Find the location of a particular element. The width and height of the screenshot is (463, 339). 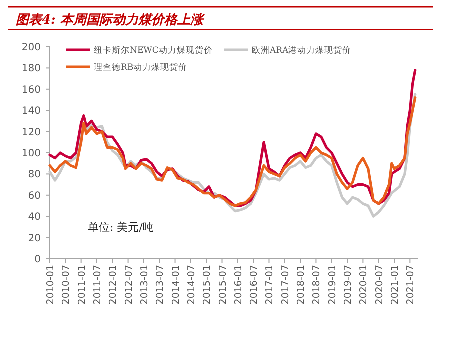

x-tick-label: 2020-07 is located at coordinates (380, 285).